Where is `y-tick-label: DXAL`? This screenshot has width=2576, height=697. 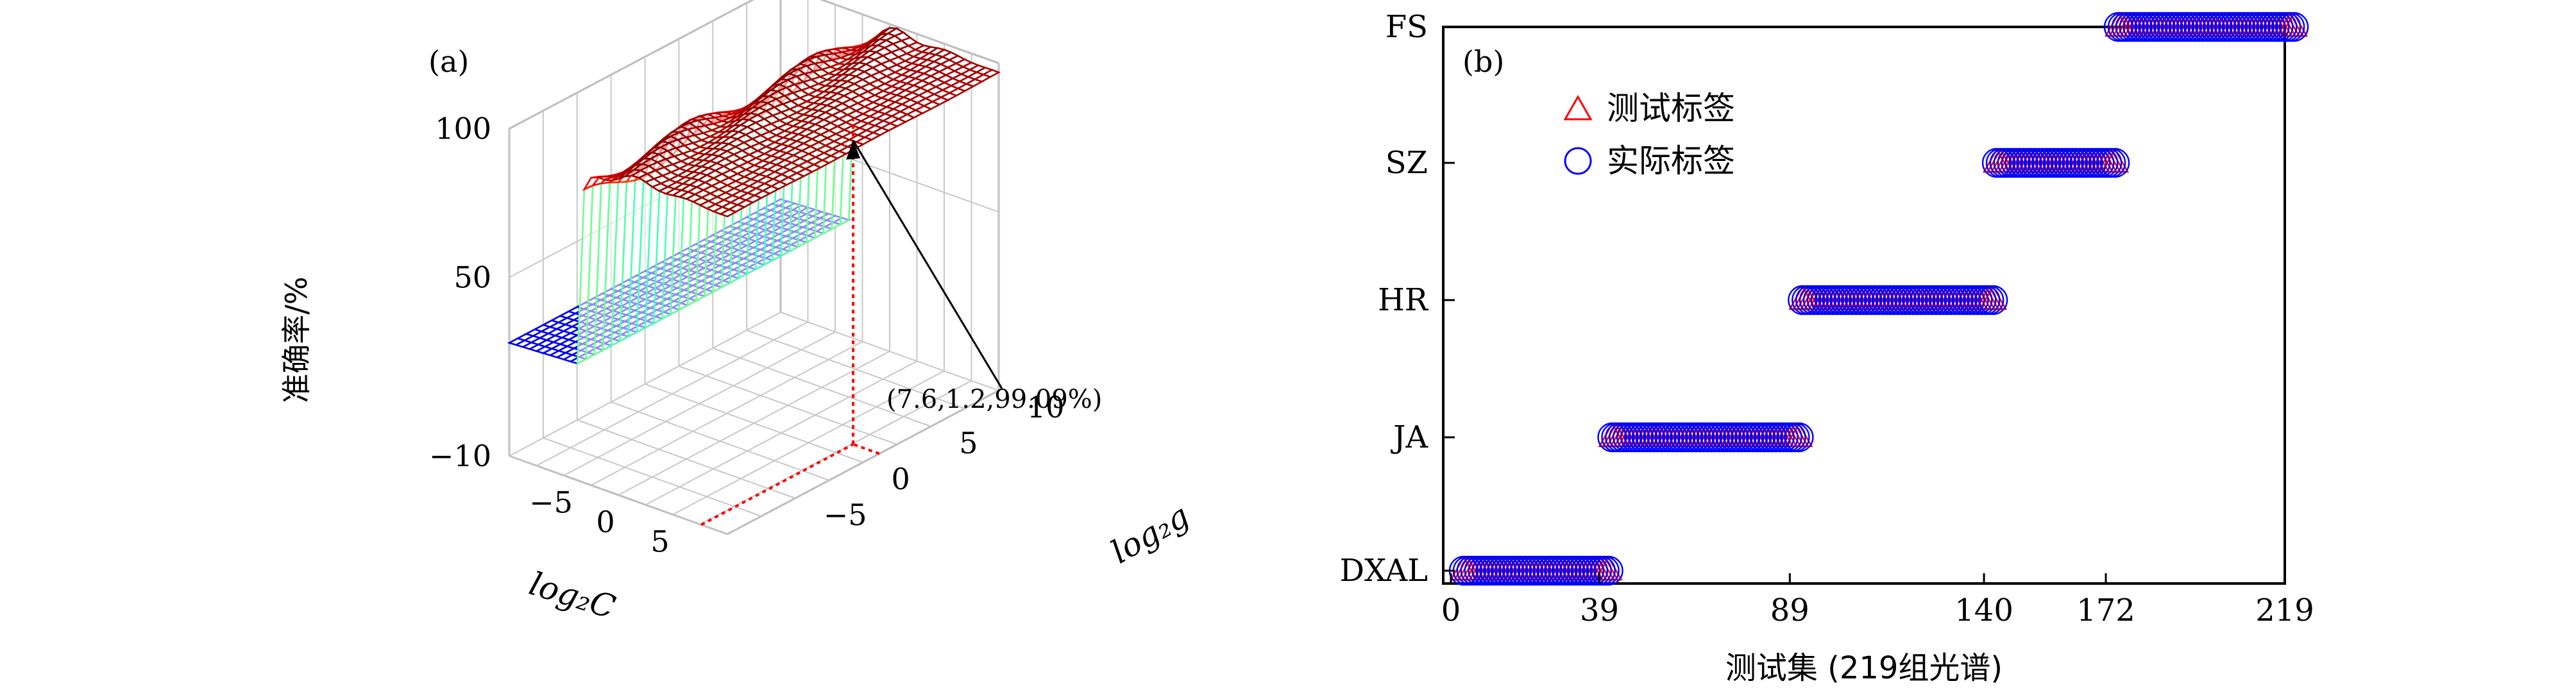
y-tick-label: DXAL is located at coordinates (1384, 571).